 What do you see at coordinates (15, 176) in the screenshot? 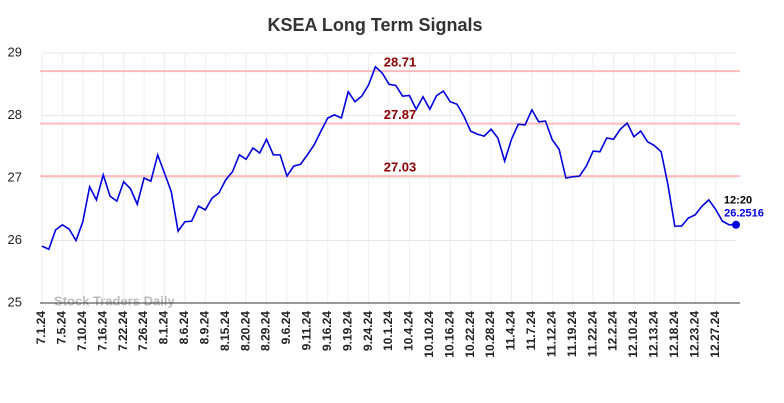
I see `y-tick-label: 27` at bounding box center [15, 176].